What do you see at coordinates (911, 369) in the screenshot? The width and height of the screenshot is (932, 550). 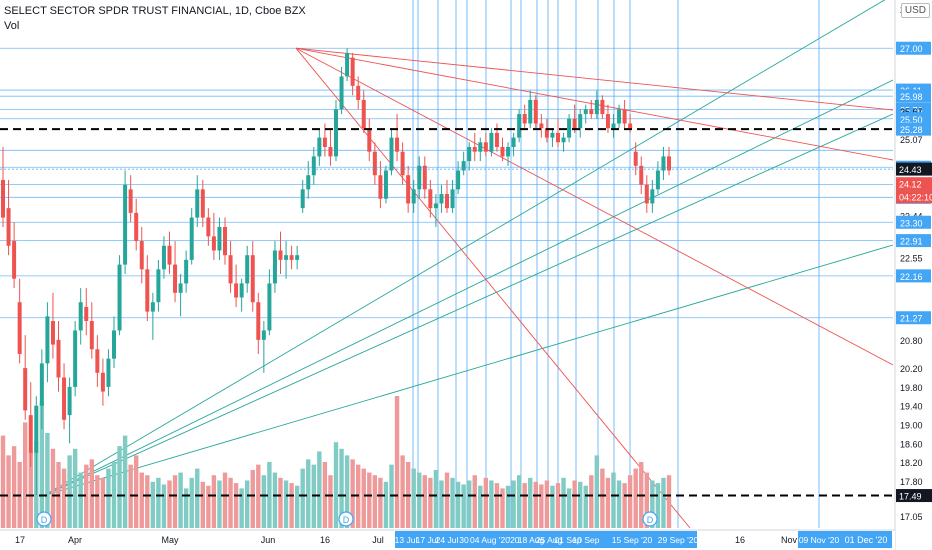 I see `price-tick-label: 20.20` at bounding box center [911, 369].